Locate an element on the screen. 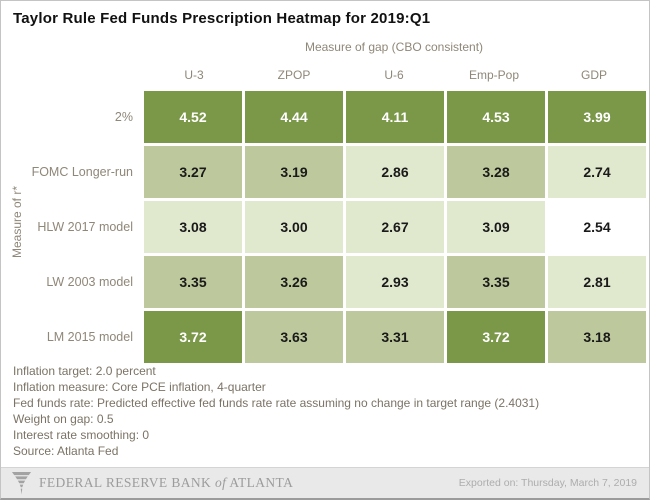 The width and height of the screenshot is (650, 500). heatmap-cell: 3.27 is located at coordinates (193, 172).